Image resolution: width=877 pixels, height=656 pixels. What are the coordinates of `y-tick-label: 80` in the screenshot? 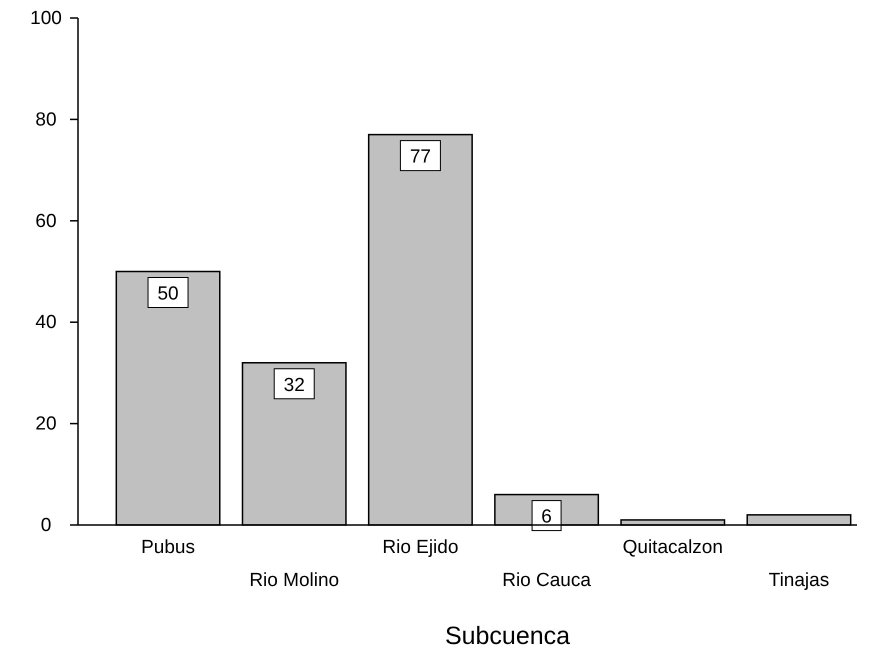 It's located at (46, 119).